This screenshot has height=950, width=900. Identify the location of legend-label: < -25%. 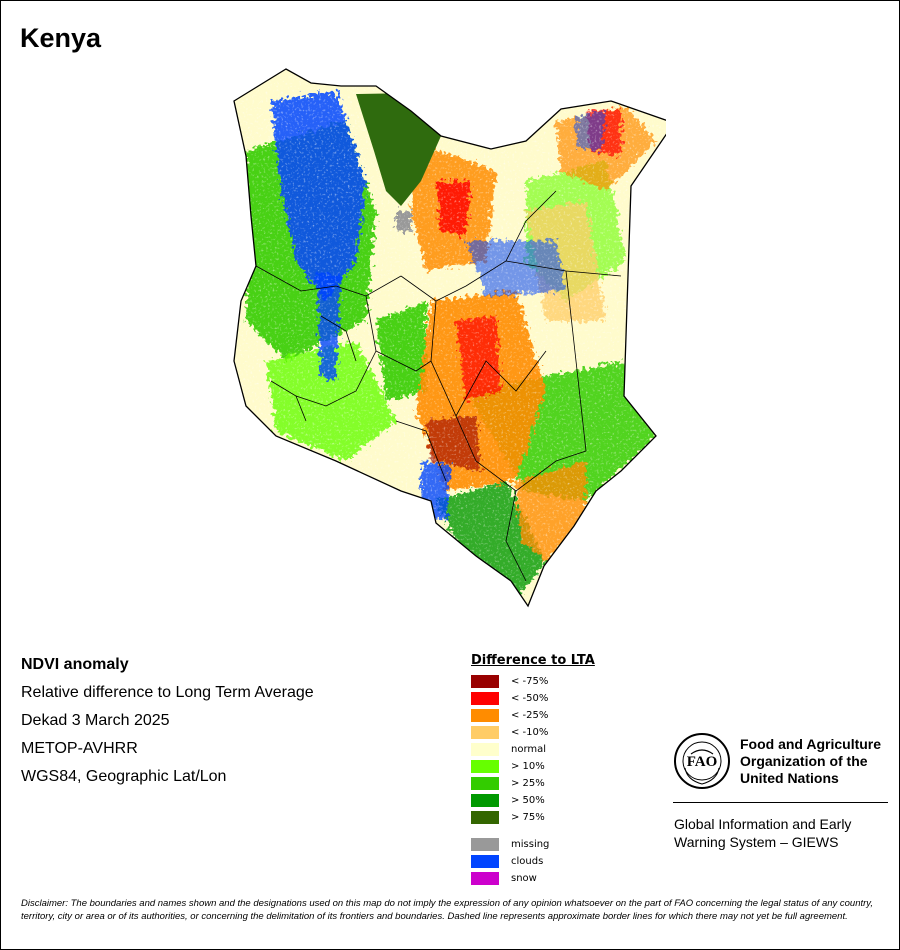
(530, 715).